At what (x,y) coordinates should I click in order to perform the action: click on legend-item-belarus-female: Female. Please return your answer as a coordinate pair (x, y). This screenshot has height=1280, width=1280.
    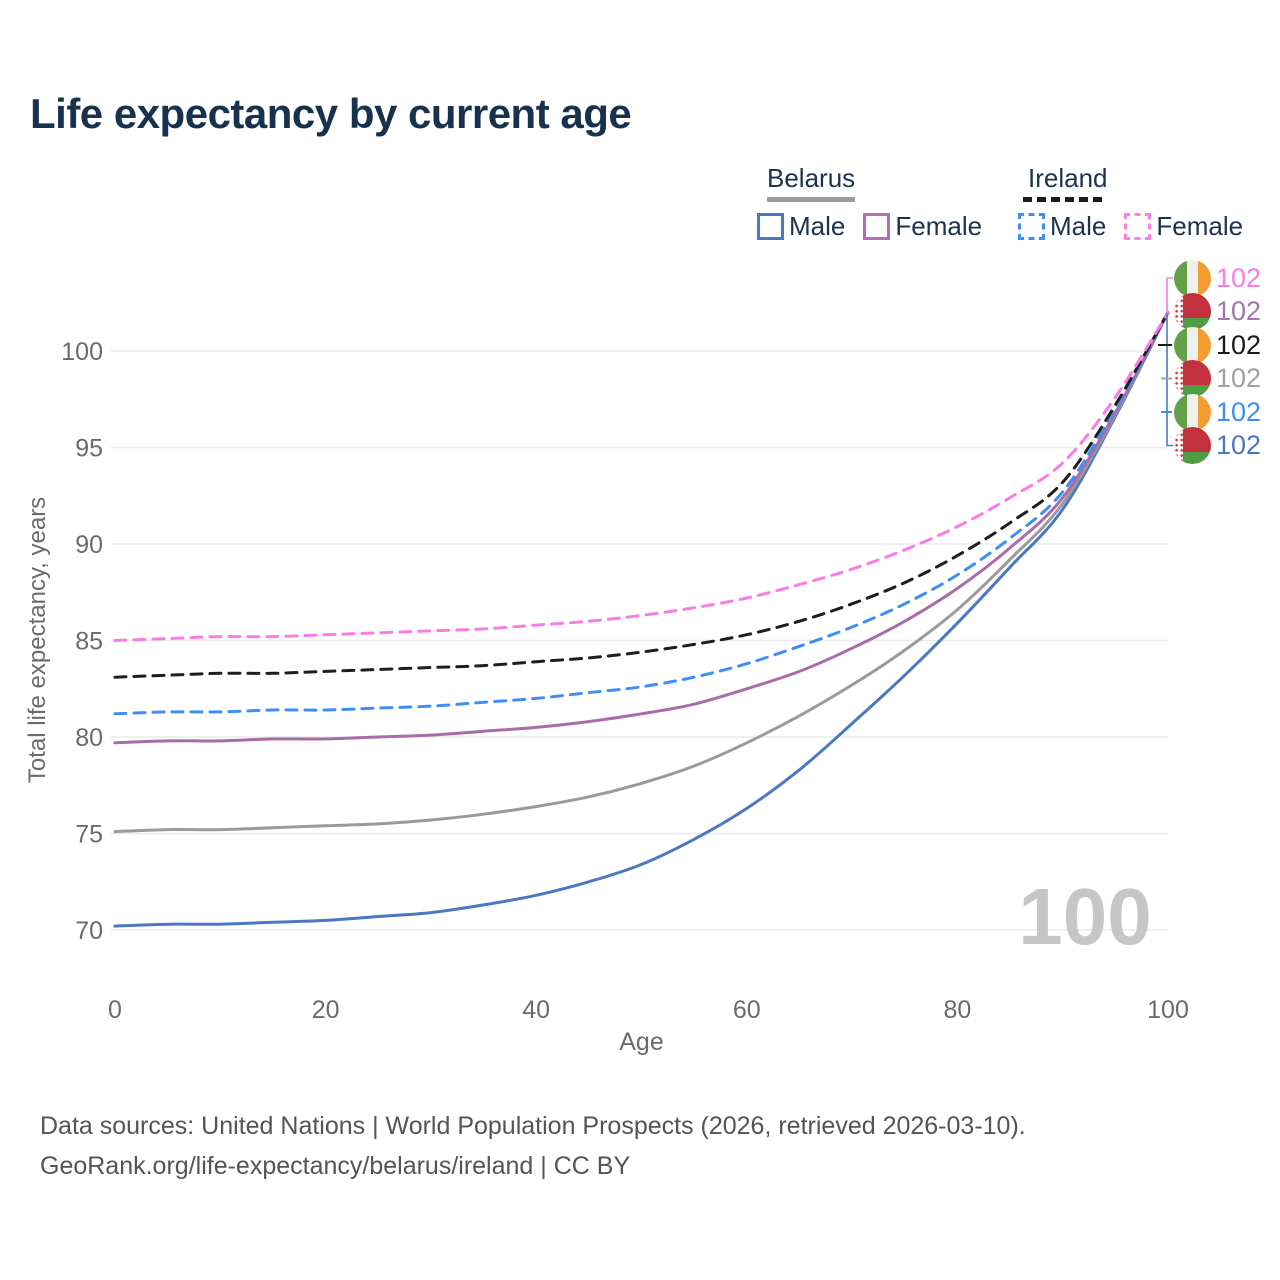
    Looking at the image, I should click on (922, 226).